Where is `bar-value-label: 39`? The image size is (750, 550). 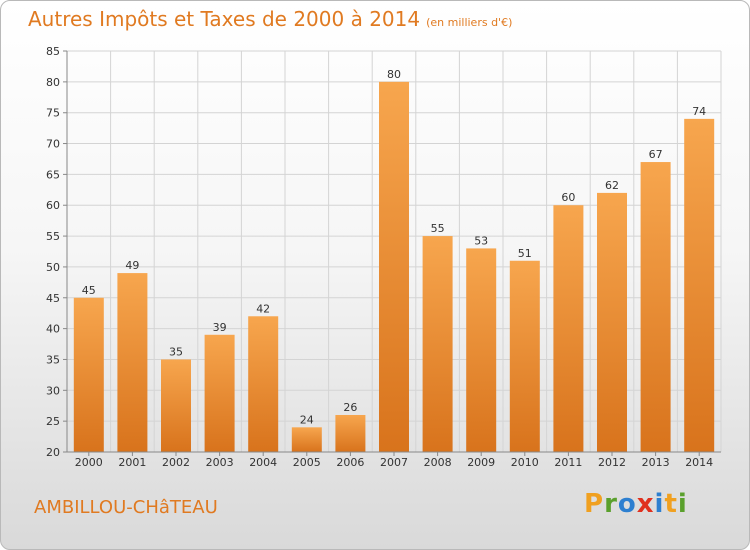
bar-value-label: 39 is located at coordinates (220, 327).